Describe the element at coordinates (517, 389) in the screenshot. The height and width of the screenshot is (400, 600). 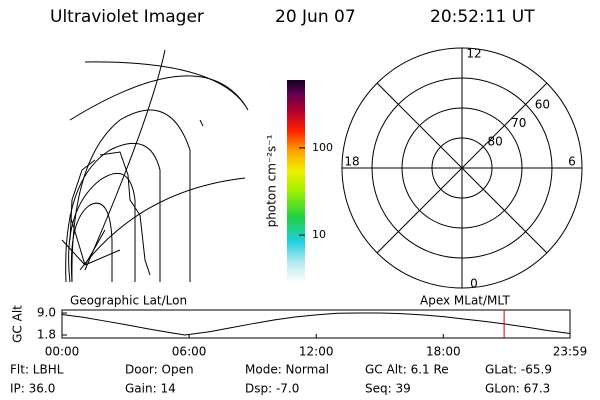
I see `status-field: GLon: 67.3` at that location.